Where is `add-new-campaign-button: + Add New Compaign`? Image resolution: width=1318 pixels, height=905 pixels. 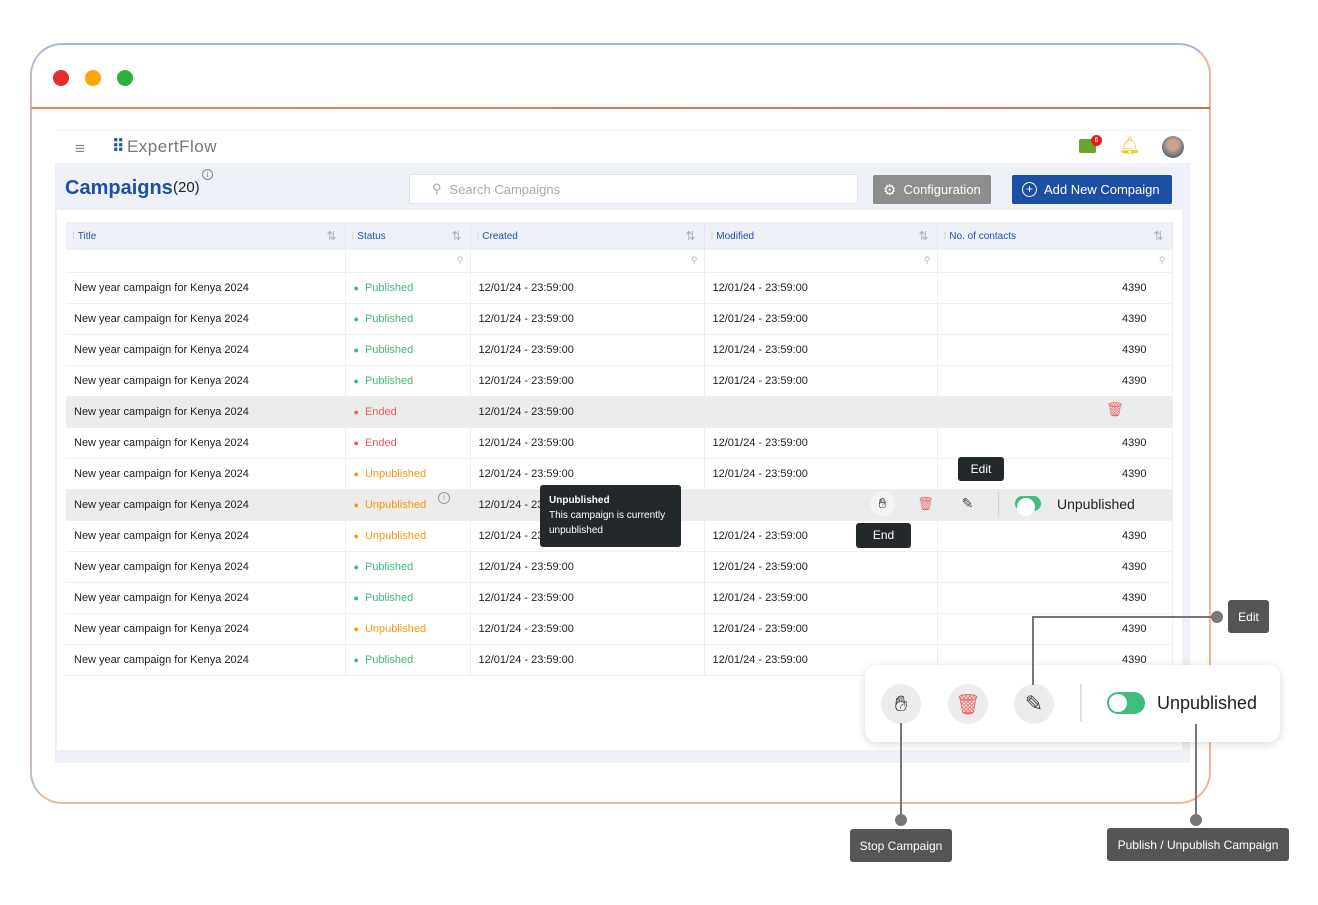
add-new-campaign-button: + Add New Compaign is located at coordinates (1092, 189).